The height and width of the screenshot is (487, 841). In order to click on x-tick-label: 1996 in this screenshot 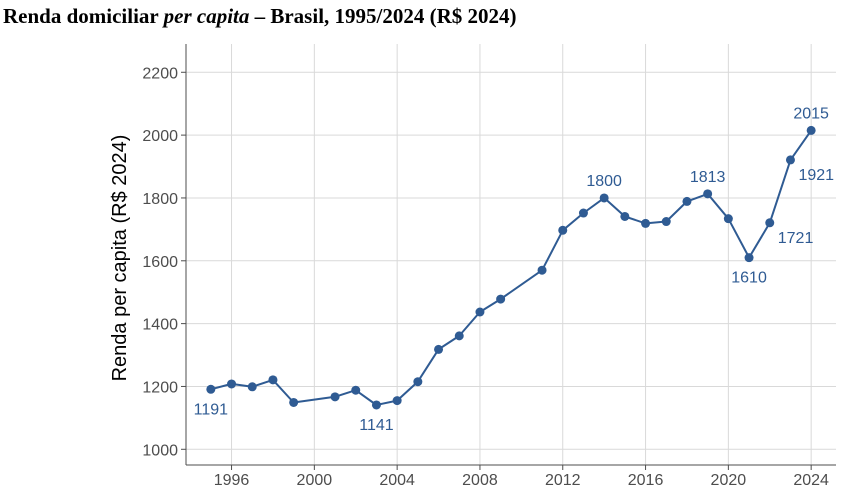, I will do `click(232, 479)`.